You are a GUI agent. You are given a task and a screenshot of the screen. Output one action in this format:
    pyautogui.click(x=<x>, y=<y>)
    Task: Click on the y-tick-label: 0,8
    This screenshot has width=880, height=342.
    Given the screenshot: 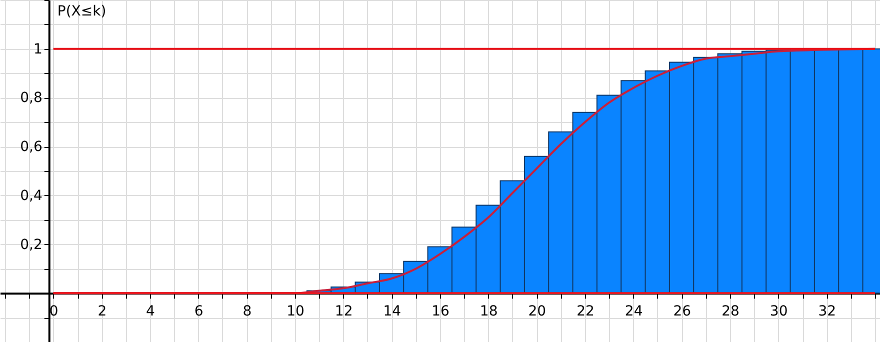 What is the action you would take?
    pyautogui.click(x=31, y=98)
    